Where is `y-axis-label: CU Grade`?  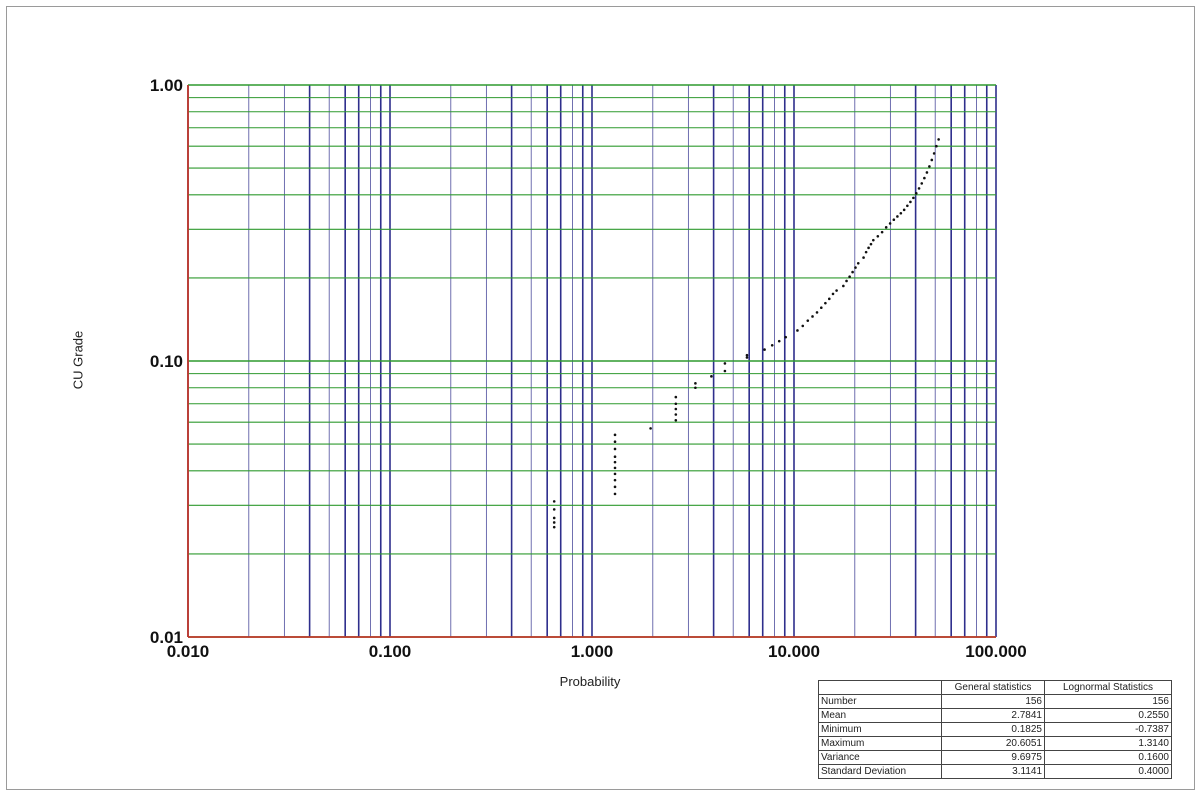
y-axis-label: CU Grade is located at coordinates (78, 360).